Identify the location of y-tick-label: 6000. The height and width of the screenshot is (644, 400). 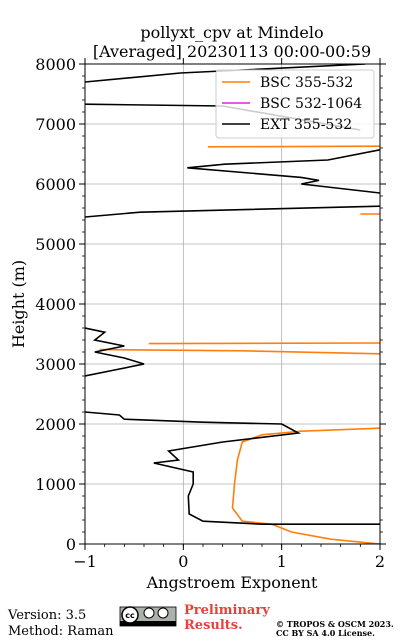
(55, 184).